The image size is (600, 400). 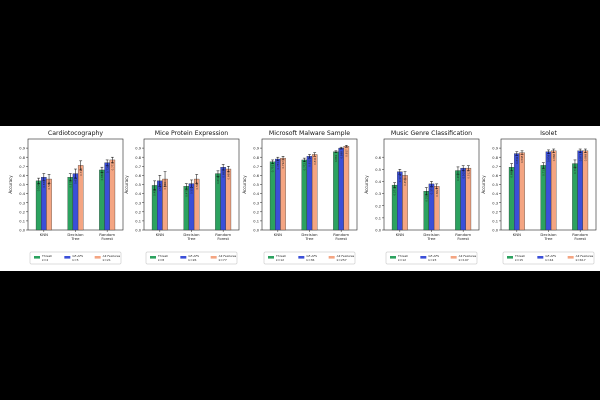 What do you see at coordinates (543, 172) in the screenshot?
I see `bar-value-label: 0.713` at bounding box center [543, 172].